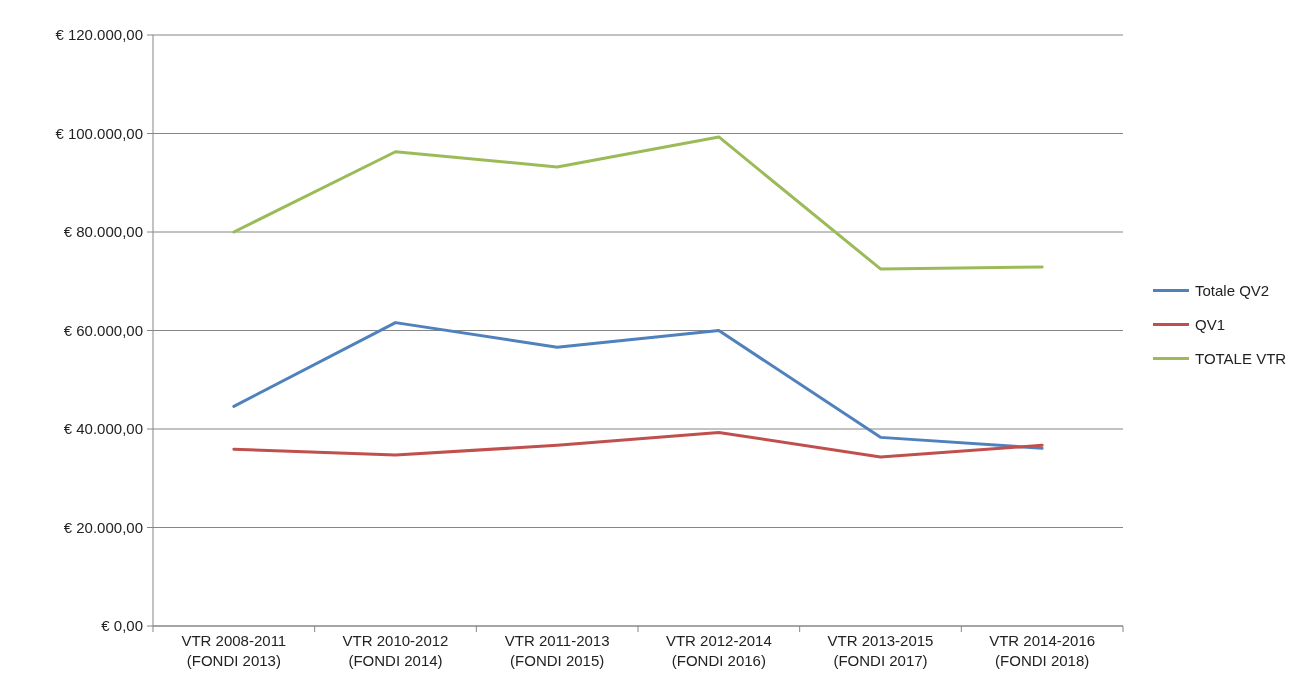 The height and width of the screenshot is (686, 1306). Describe the element at coordinates (234, 650) in the screenshot. I see `x-tick-label: VTR 2008-2011 (FONDI 2013)` at that location.